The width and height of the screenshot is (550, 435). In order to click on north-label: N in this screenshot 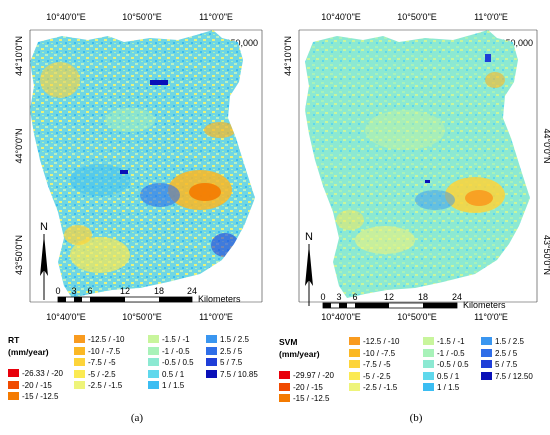, I will do `click(309, 237)`.